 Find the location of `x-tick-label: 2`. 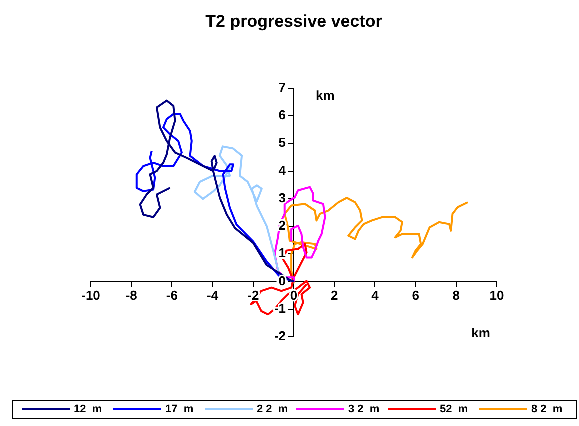

x-tick-label: 2 is located at coordinates (334, 295).